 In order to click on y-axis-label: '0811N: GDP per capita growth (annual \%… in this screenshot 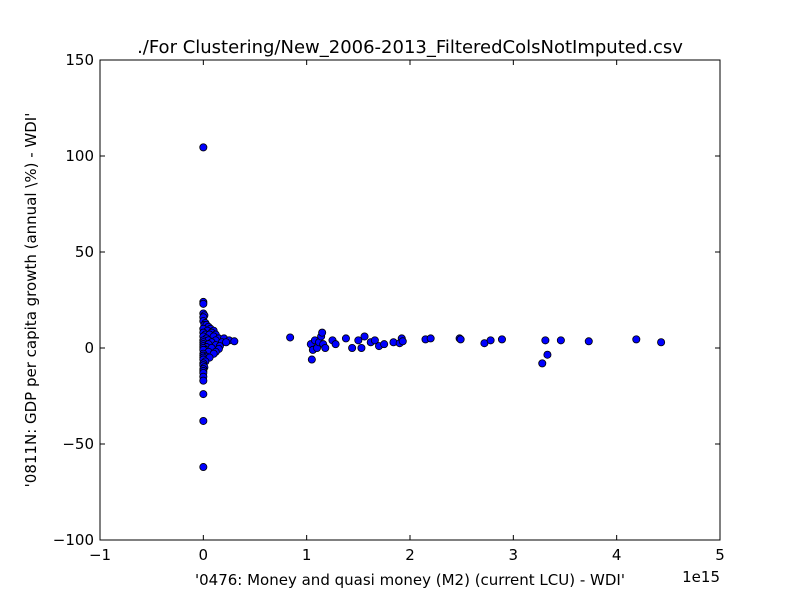, I will do `click(31, 300)`.